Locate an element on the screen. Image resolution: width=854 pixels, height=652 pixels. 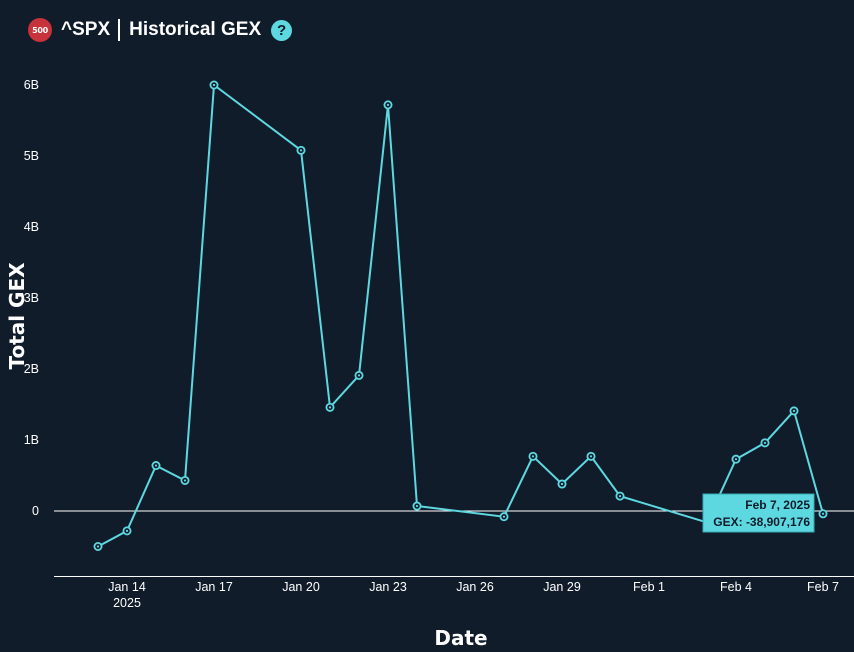
chart-header: 500 ^SPX Historical GEX ? is located at coordinates (160, 30).